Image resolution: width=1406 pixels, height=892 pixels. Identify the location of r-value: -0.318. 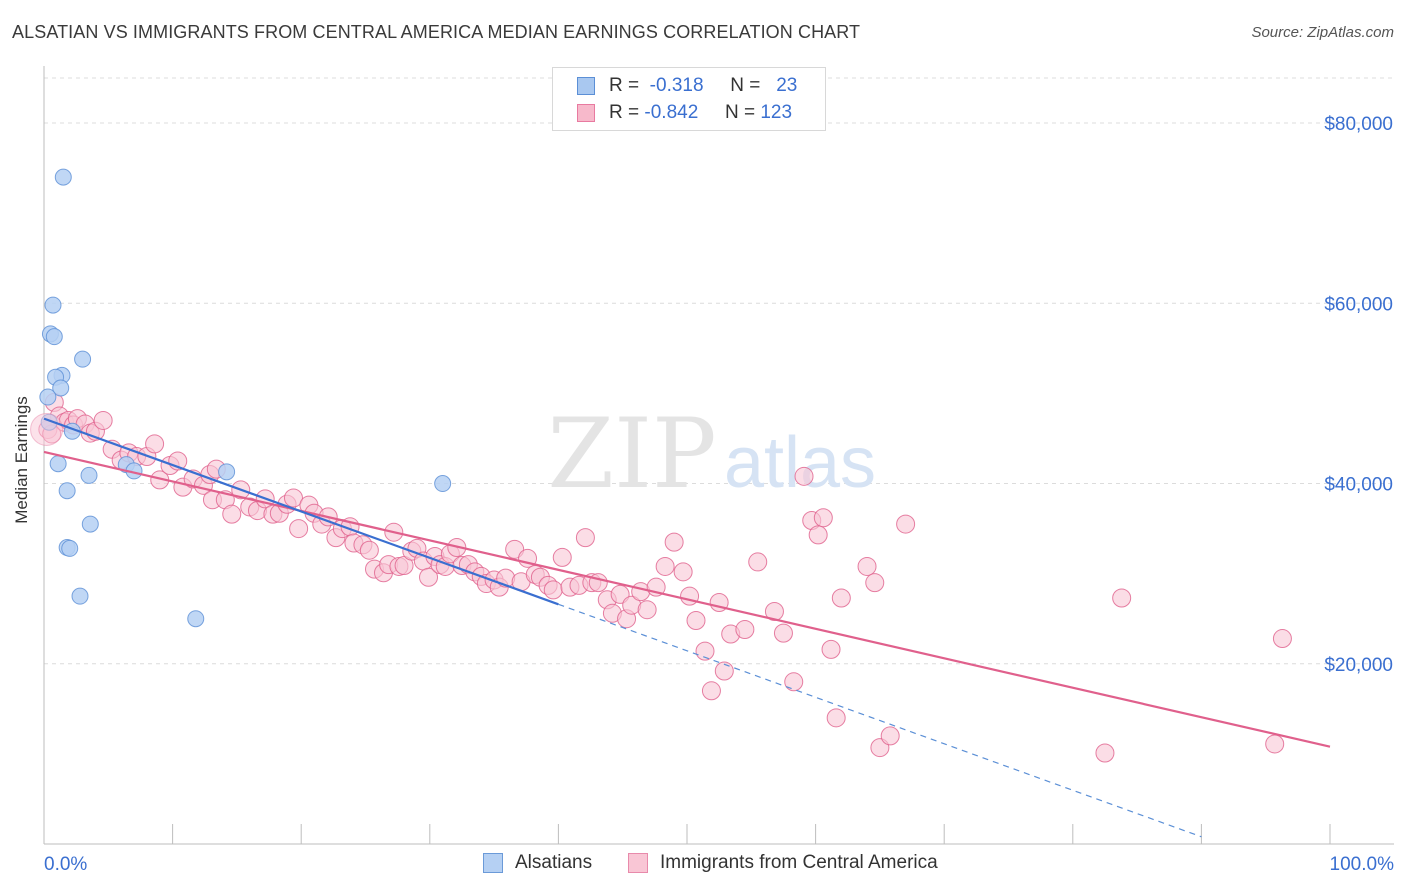
(676, 85).